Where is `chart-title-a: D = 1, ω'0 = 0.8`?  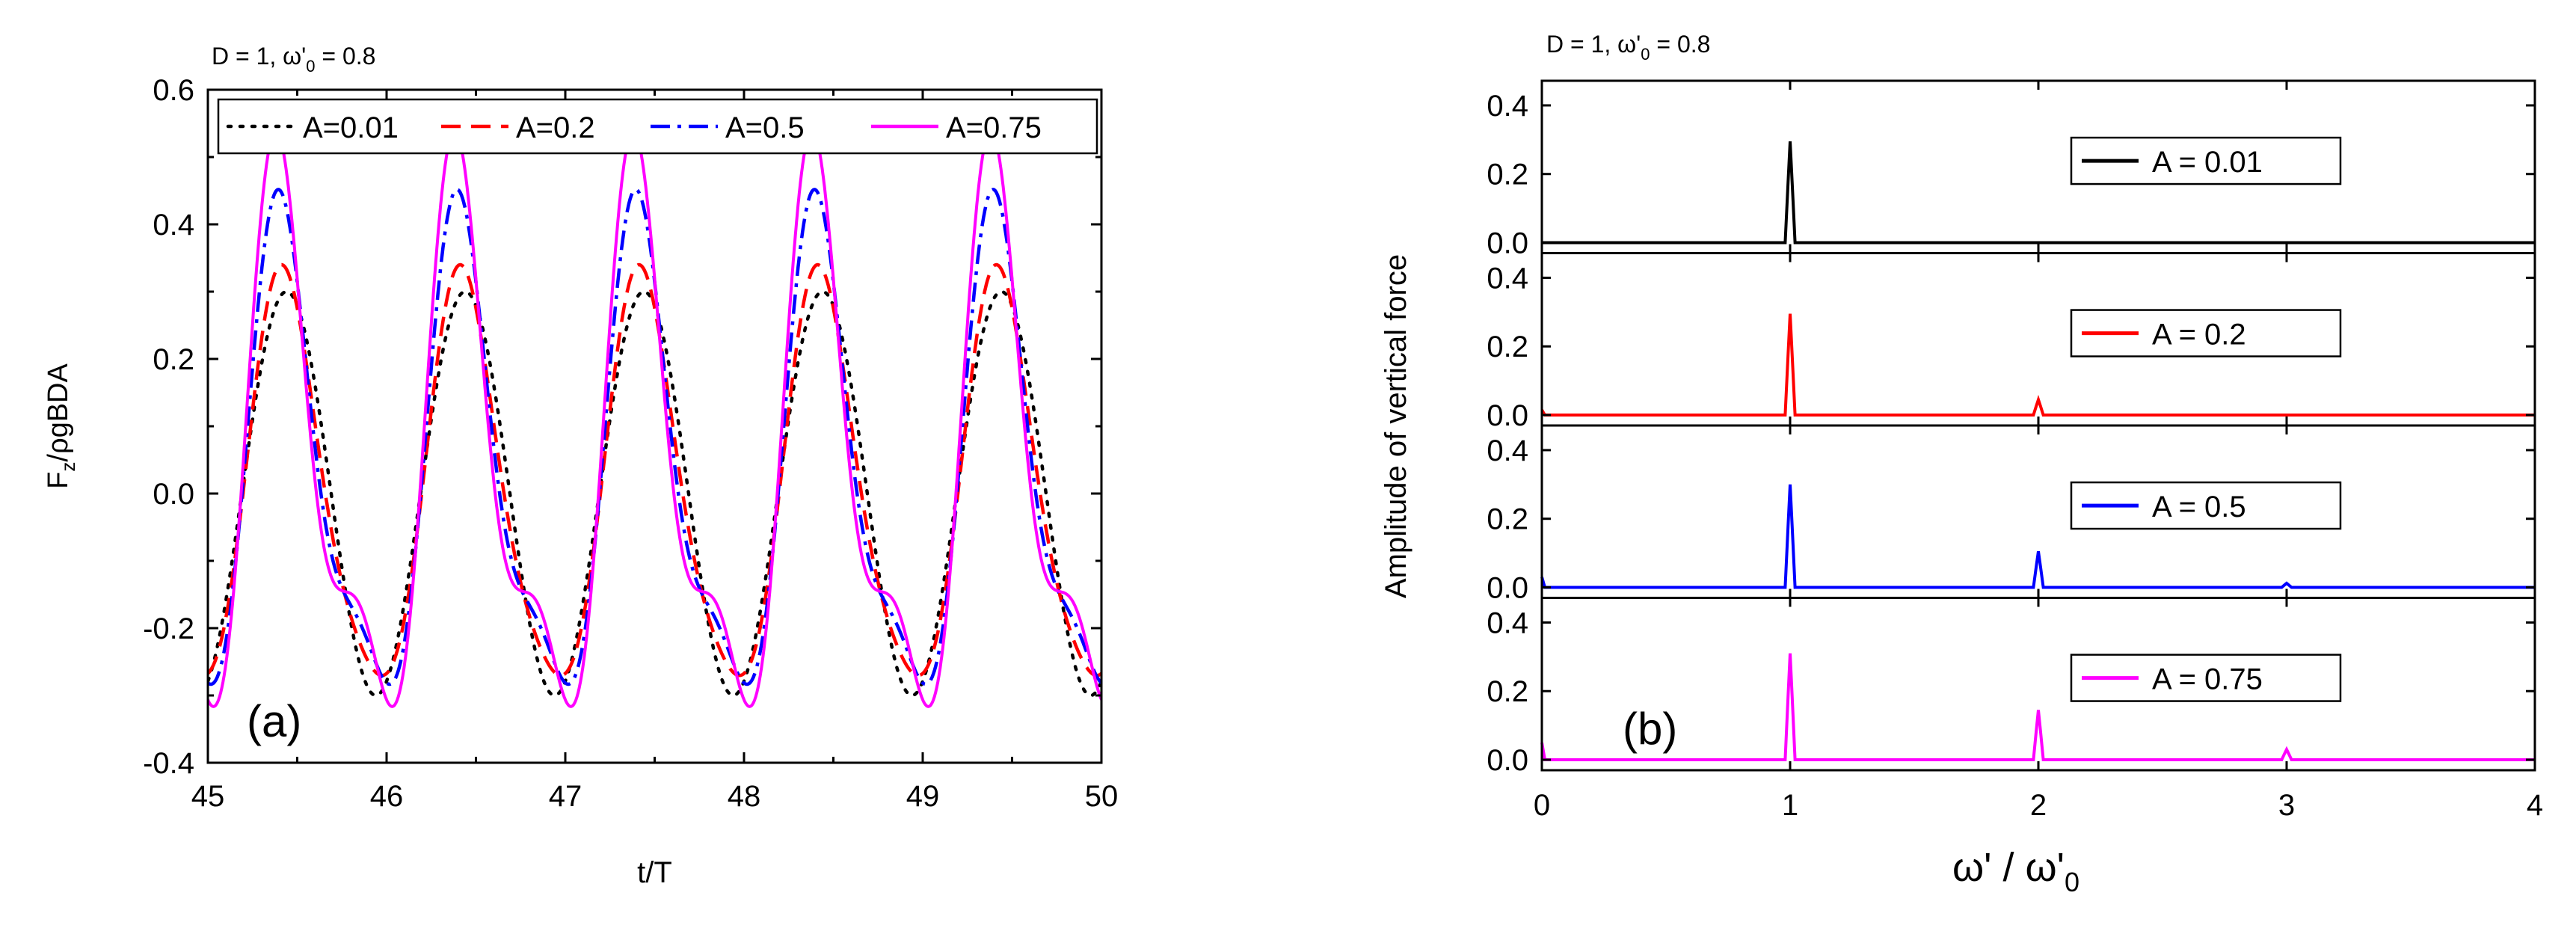
chart-title-a: D = 1, ω'0 = 0.8 is located at coordinates (293, 59).